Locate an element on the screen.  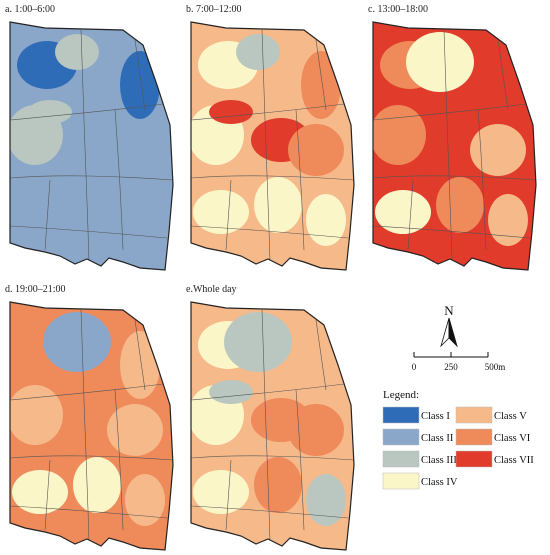
panel-b: b. 7:00–12:00 is located at coordinates (270, 137).